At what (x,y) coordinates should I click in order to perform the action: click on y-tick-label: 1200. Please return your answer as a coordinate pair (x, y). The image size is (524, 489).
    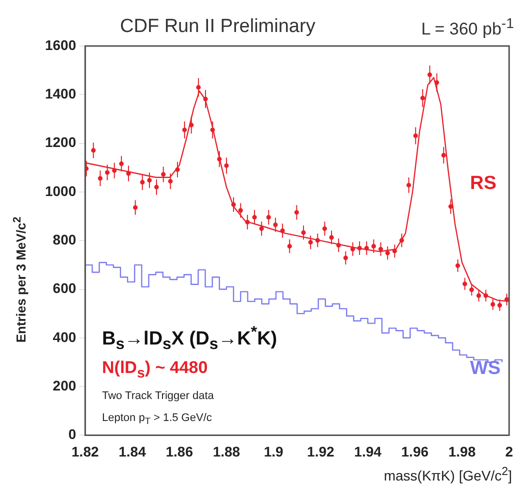
    Looking at the image, I should click on (60, 142).